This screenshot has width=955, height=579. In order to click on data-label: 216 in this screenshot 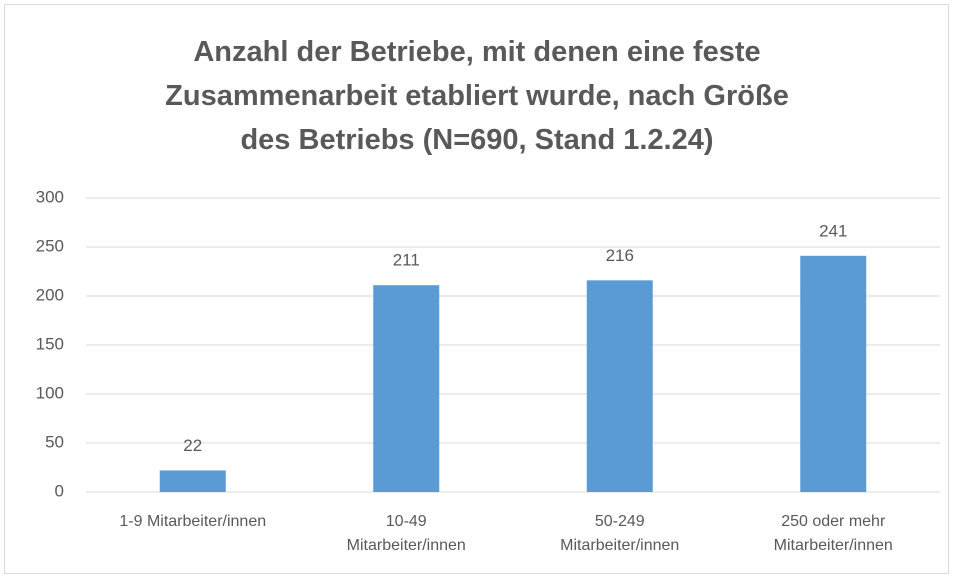, I will do `click(620, 255)`.